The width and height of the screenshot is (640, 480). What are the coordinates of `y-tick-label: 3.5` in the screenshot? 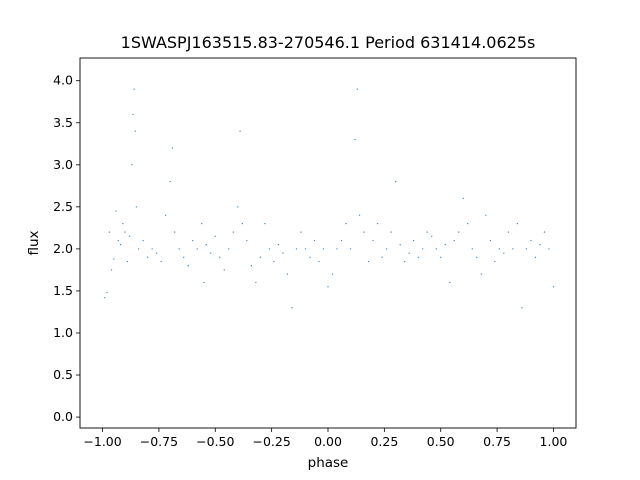 It's located at (63, 122).